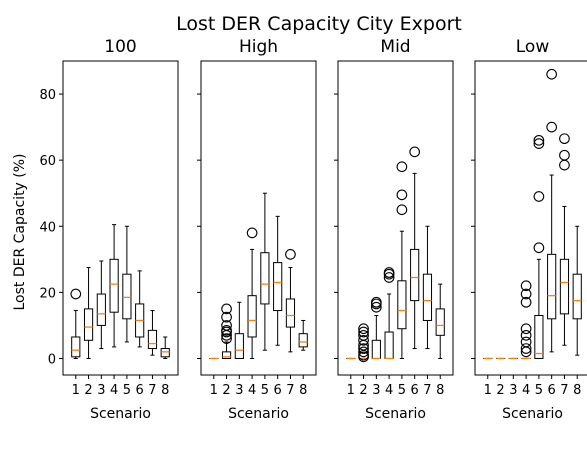  I want to click on y-tick-label: 40, so click(47, 227).